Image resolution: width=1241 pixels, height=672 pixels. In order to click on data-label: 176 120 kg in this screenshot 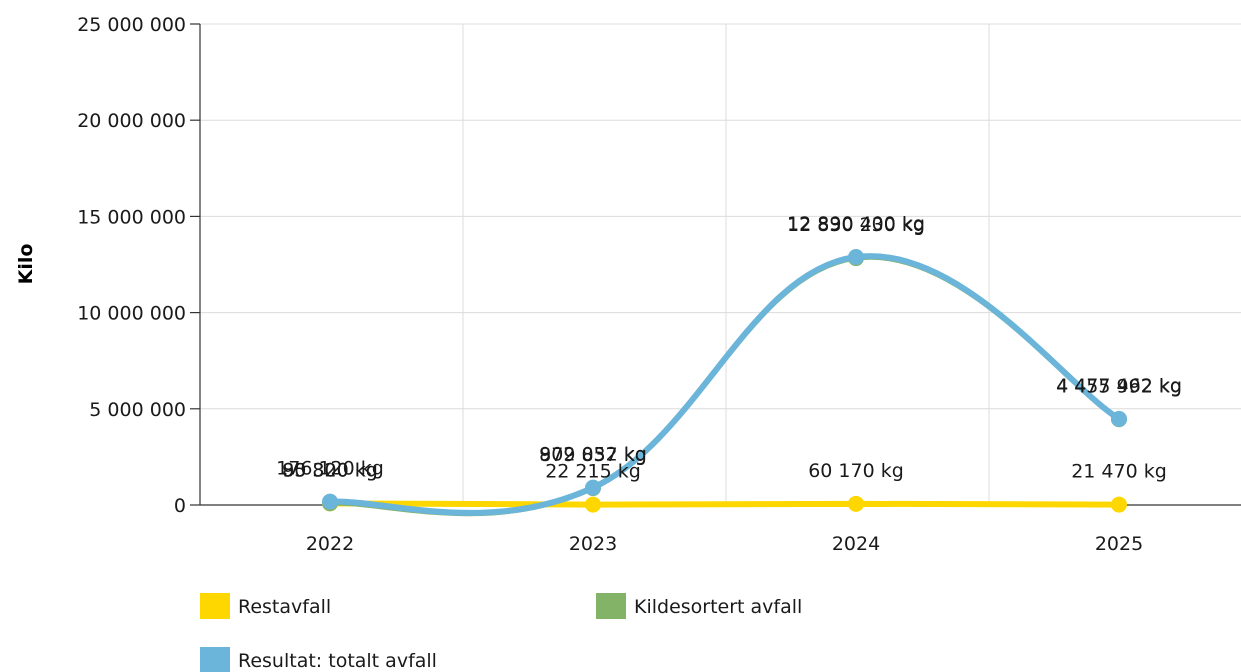, I will do `click(330, 469)`.